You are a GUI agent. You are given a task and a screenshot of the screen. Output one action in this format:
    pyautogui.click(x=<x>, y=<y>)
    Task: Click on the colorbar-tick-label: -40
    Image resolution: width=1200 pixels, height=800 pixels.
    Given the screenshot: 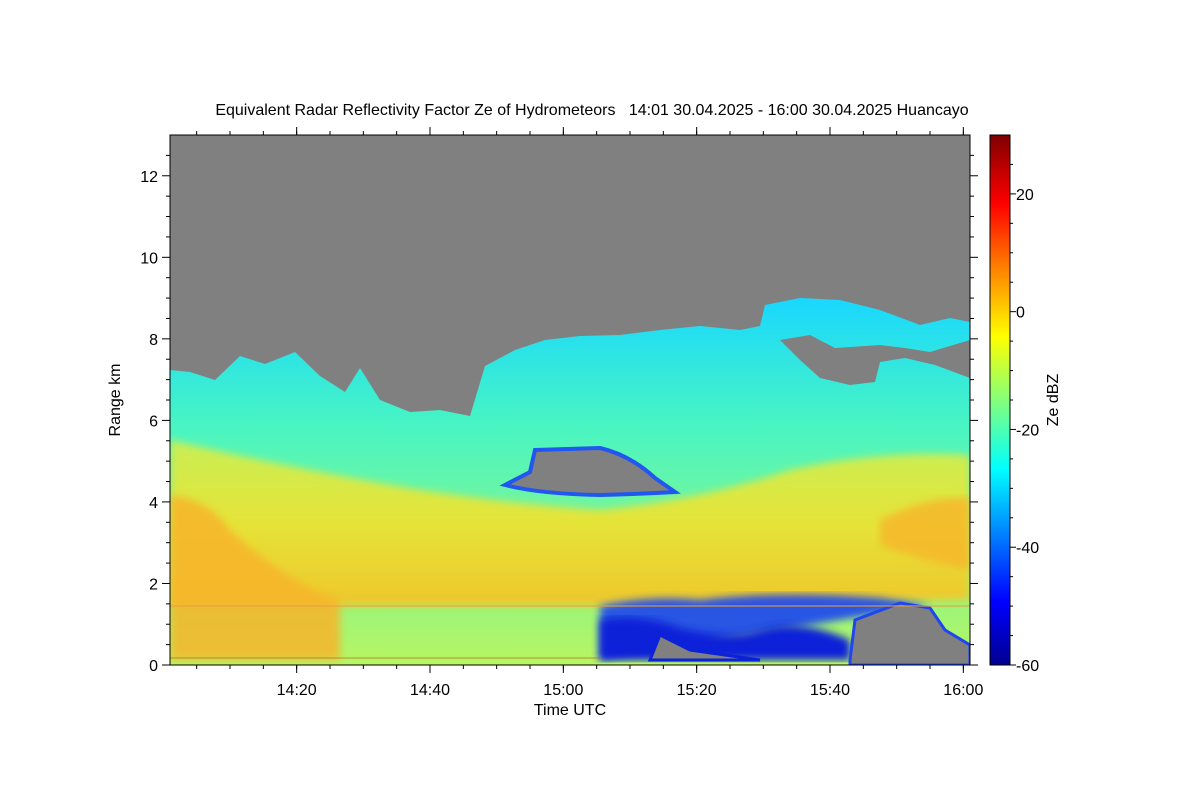 What is the action you would take?
    pyautogui.click(x=1027, y=548)
    